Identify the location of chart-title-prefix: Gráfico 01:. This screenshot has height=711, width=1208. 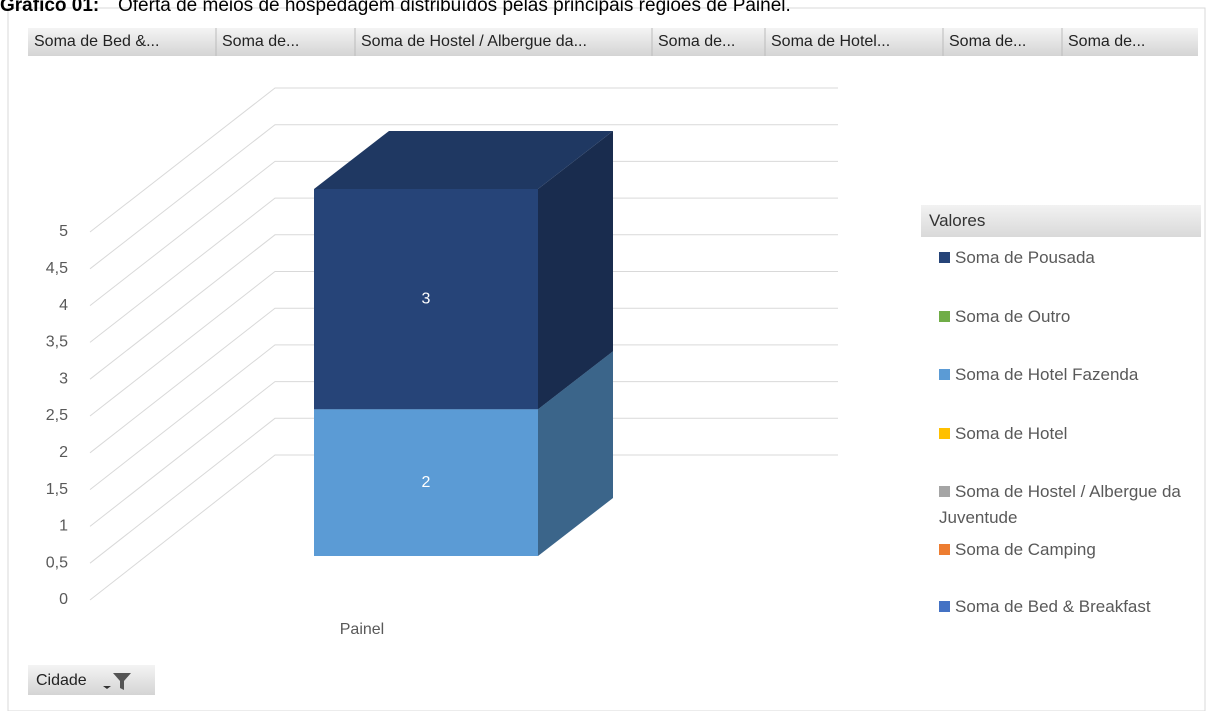
(49, 8).